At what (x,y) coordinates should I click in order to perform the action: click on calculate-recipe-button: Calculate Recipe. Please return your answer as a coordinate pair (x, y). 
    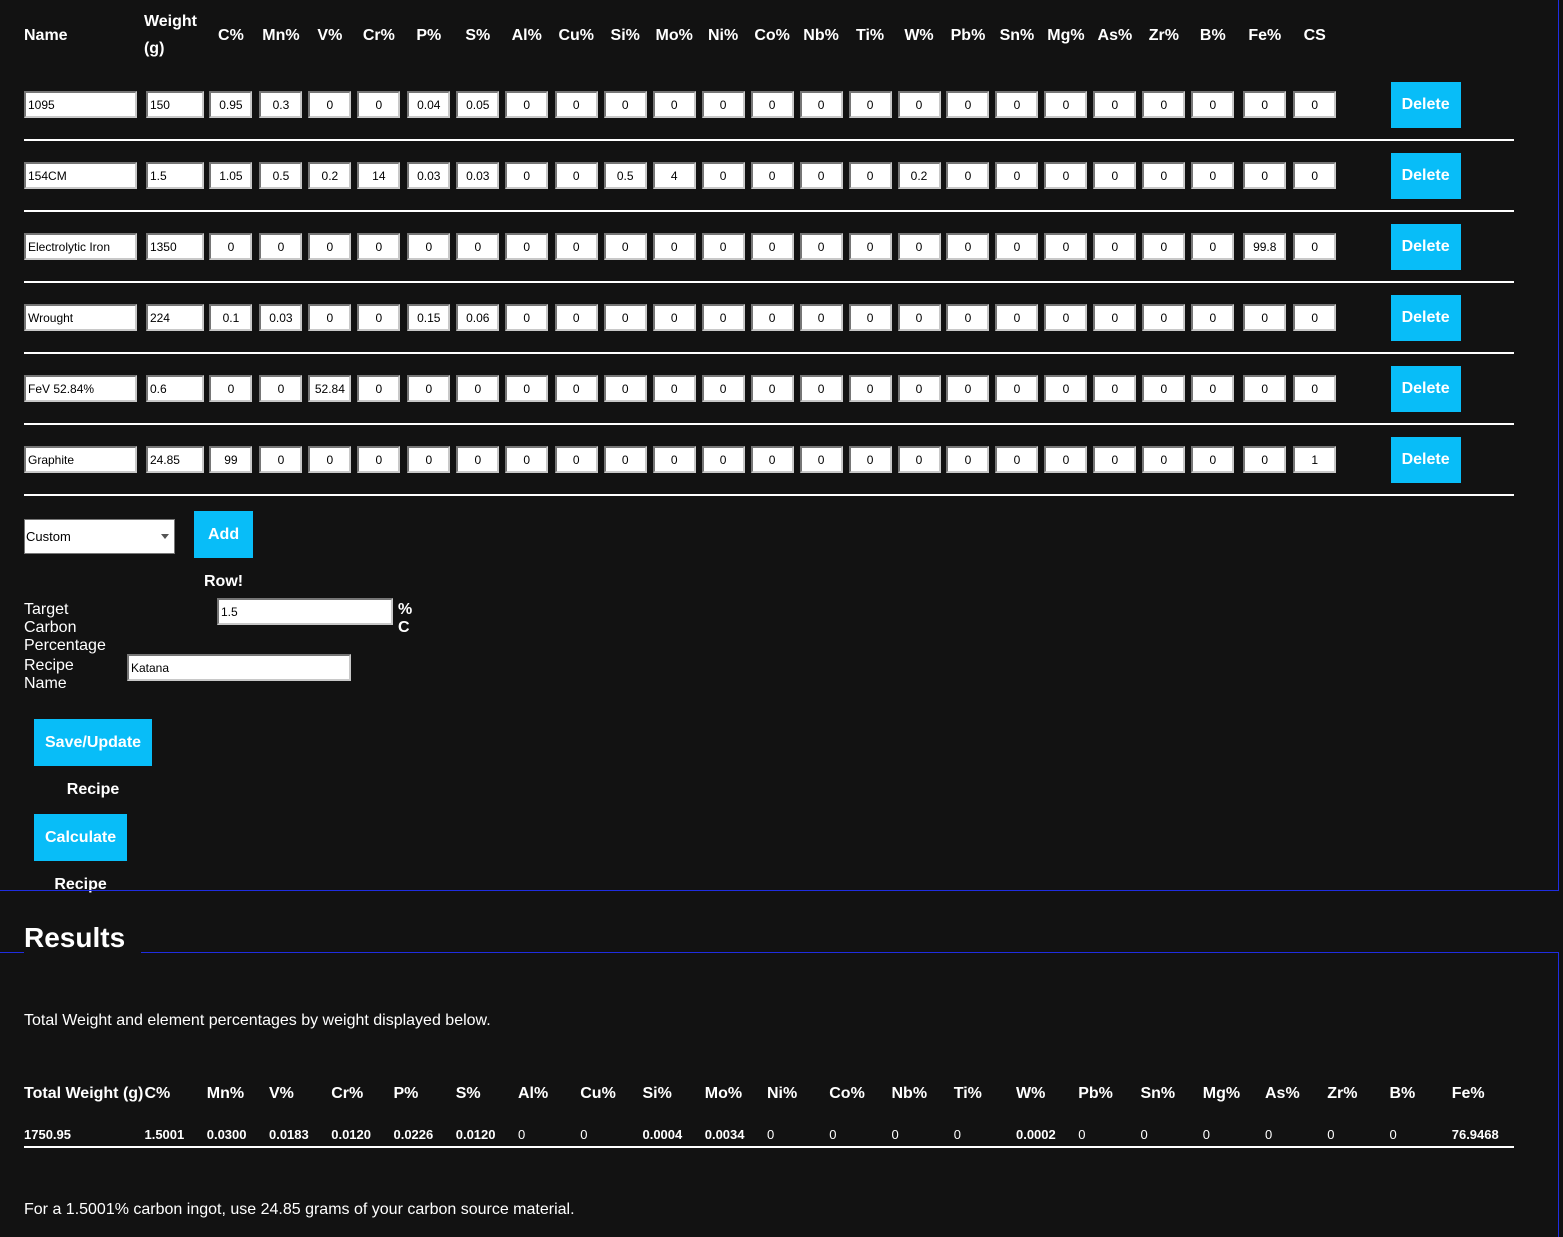
    Looking at the image, I should click on (81, 853).